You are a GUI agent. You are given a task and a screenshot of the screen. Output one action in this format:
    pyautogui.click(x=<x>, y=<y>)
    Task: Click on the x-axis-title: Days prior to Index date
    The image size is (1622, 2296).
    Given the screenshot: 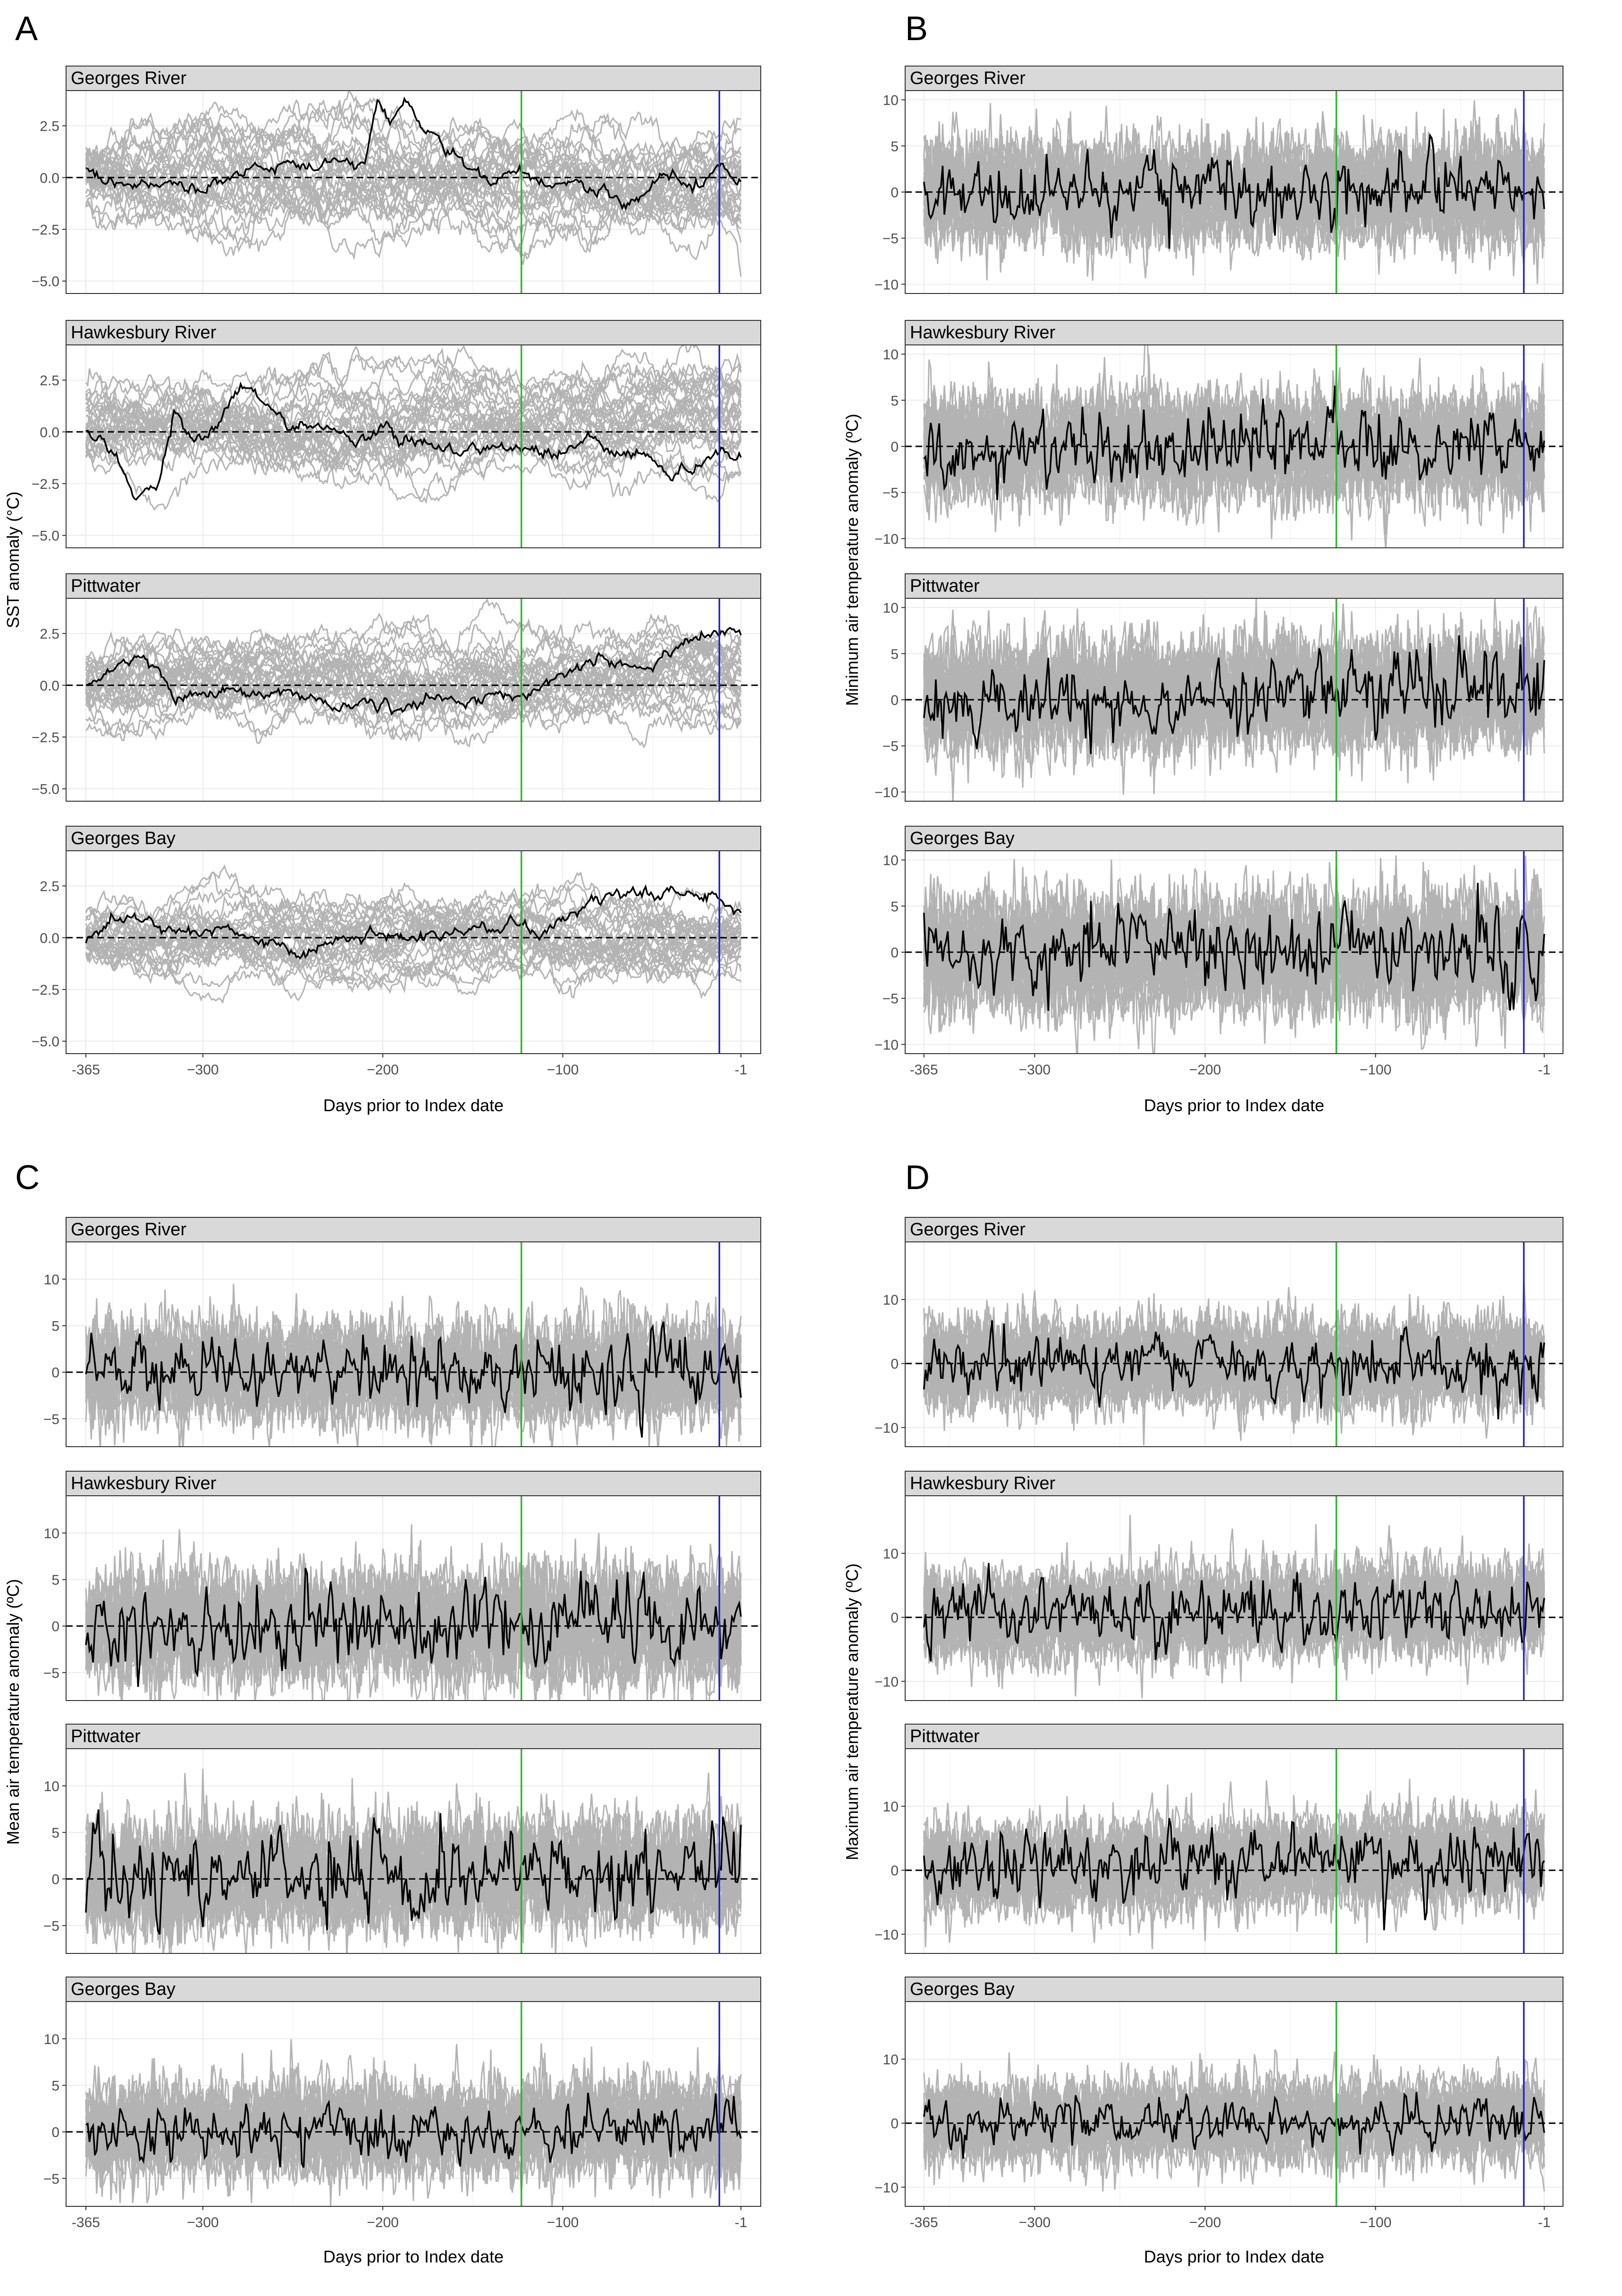 What is the action you would take?
    pyautogui.click(x=1234, y=2257)
    